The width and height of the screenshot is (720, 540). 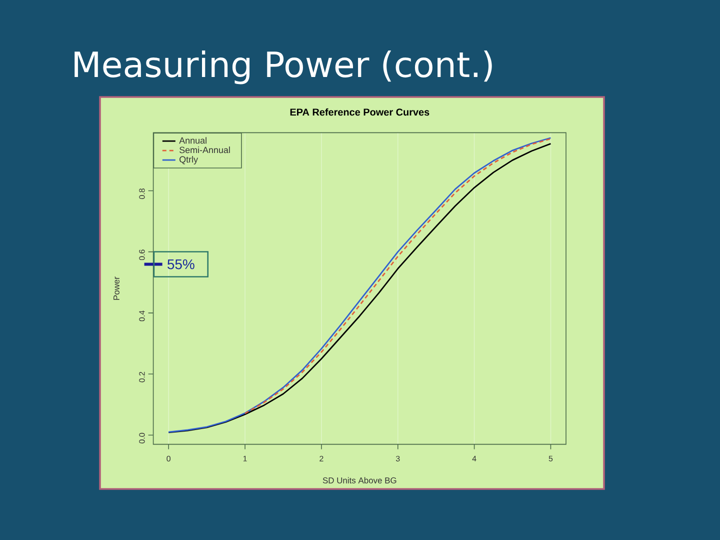 What do you see at coordinates (181, 264) in the screenshot?
I see `annotation: 55%` at bounding box center [181, 264].